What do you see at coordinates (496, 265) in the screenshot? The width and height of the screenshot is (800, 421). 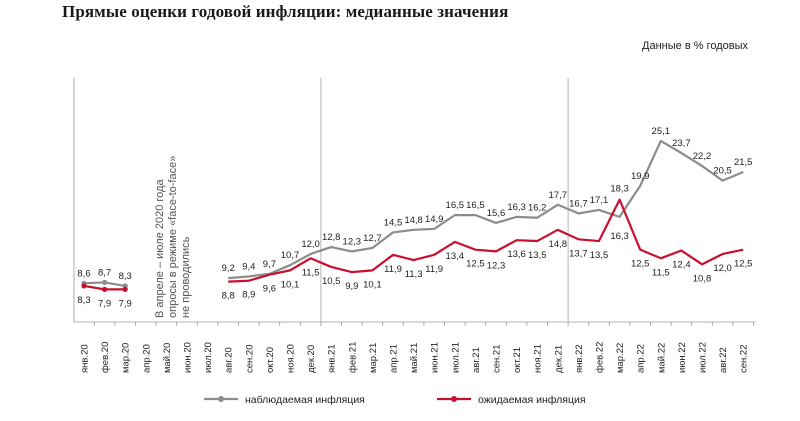 I see `expected-data-label: 12,3` at bounding box center [496, 265].